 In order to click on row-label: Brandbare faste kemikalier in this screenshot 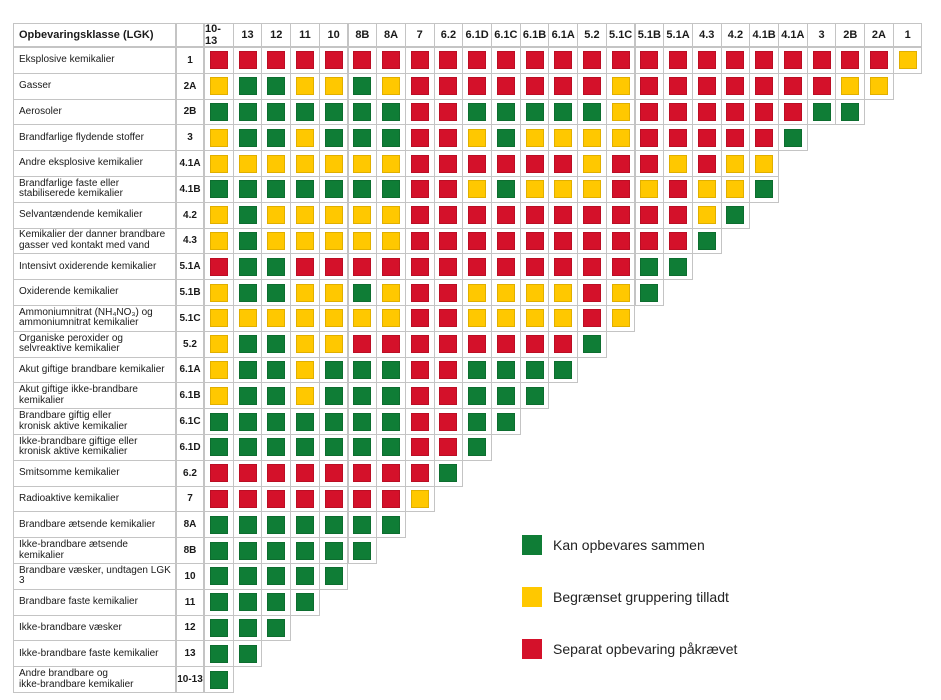, I will do `click(94, 602)`.